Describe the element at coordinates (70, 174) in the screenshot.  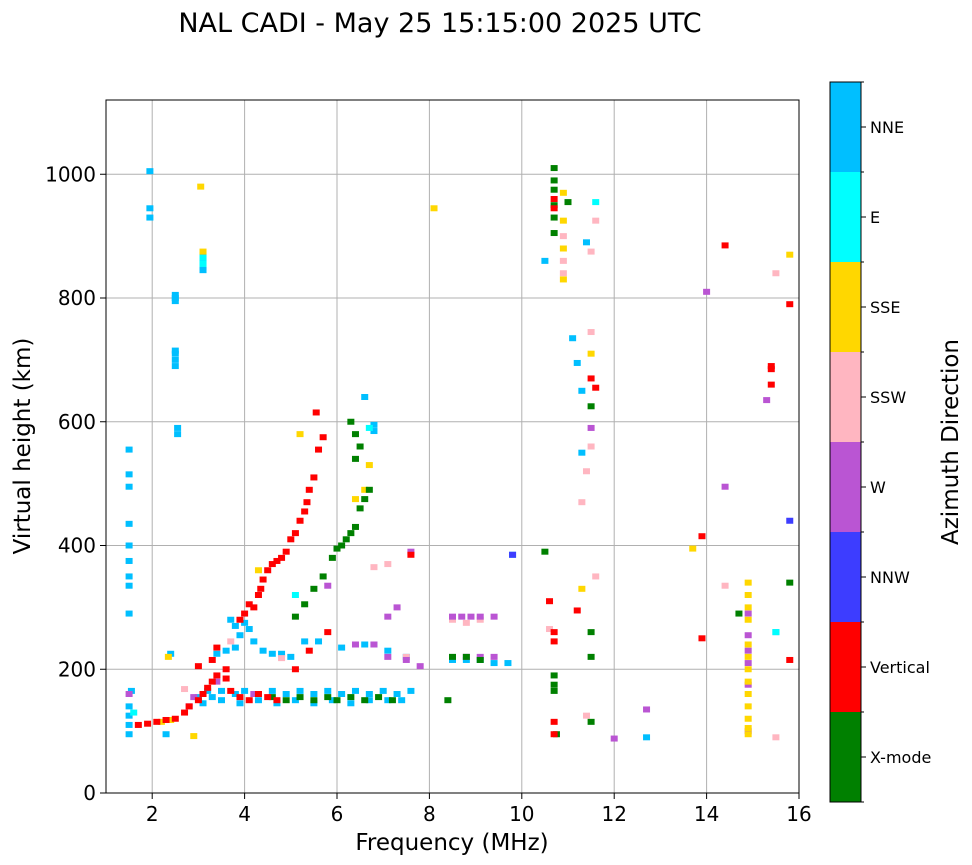
I see `y-tick-label: 1000` at that location.